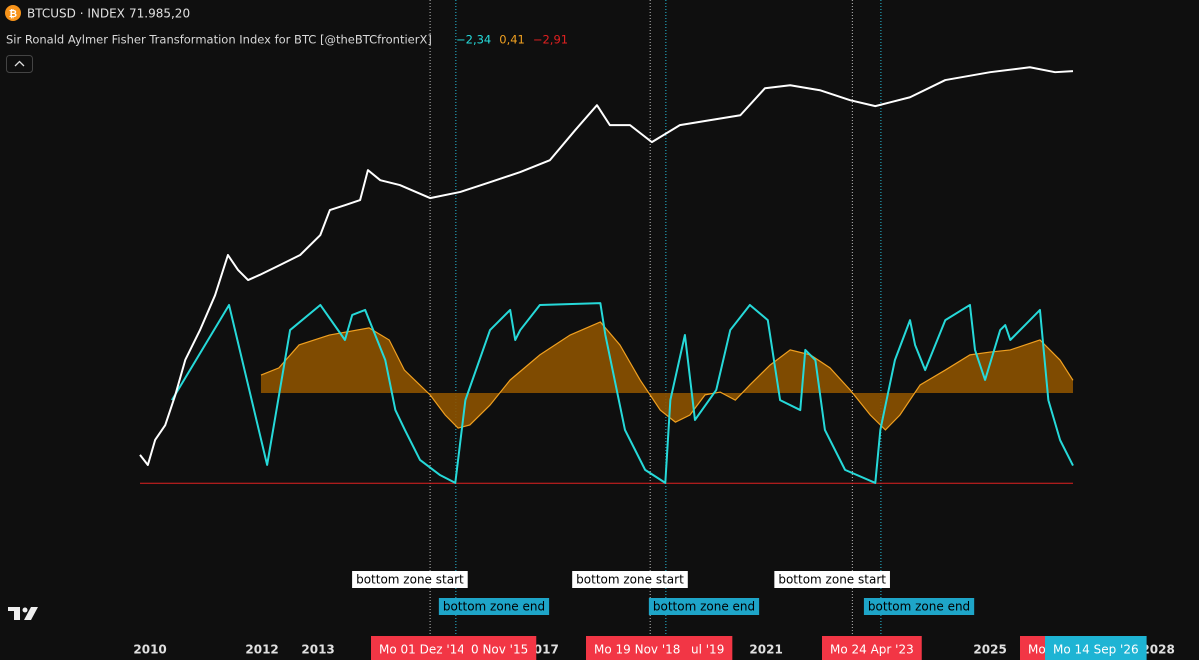 This screenshot has width=1199, height=660. I want to click on date-text: Mo 14 Sep '26, so click(1096, 650).